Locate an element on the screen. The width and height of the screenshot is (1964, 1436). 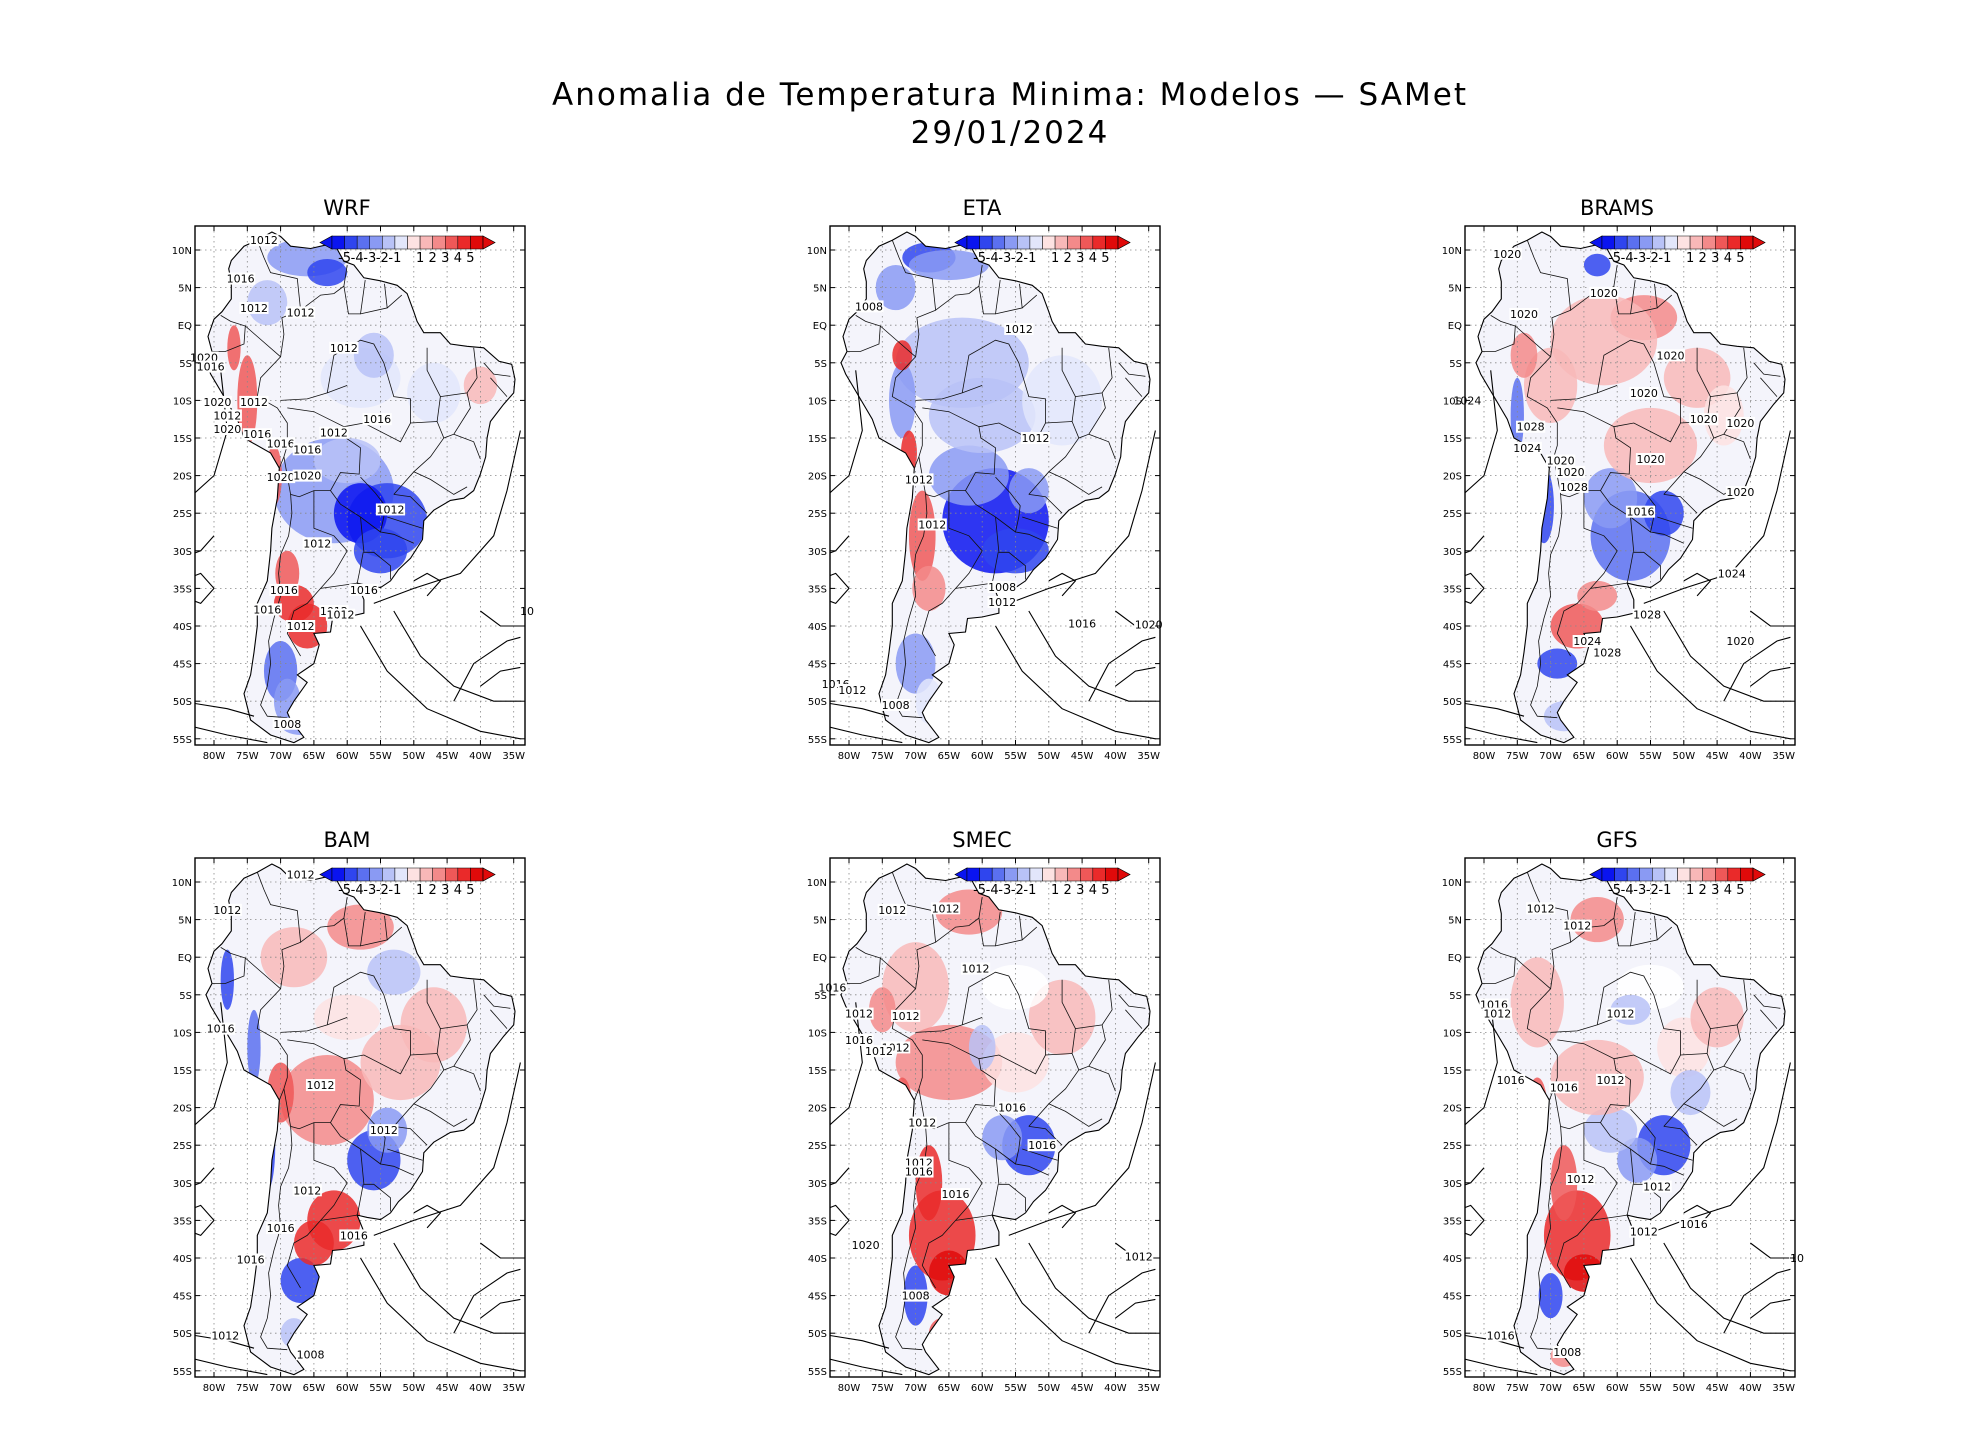
lat-tick-label: 10S is located at coordinates (817, 401).